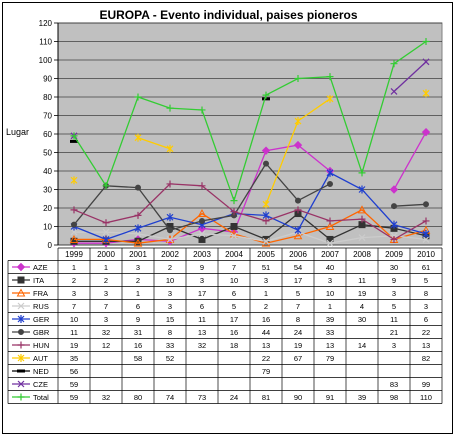  I want to click on series-ita-legend-point, so click(21, 280).